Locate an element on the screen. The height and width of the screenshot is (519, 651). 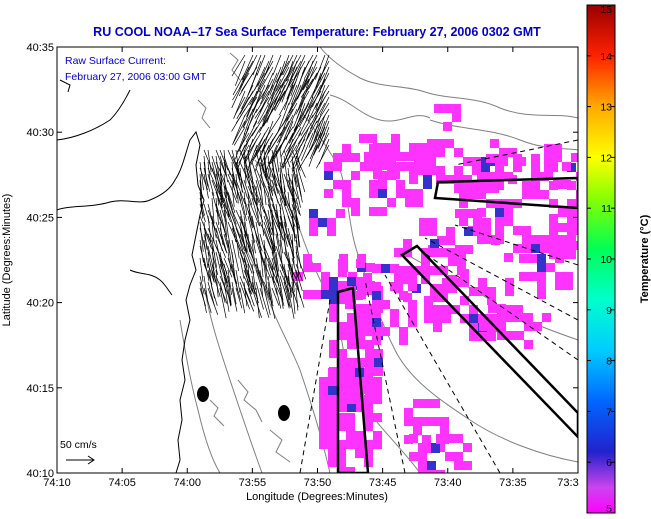
radar-site-marker is located at coordinates (284, 413).